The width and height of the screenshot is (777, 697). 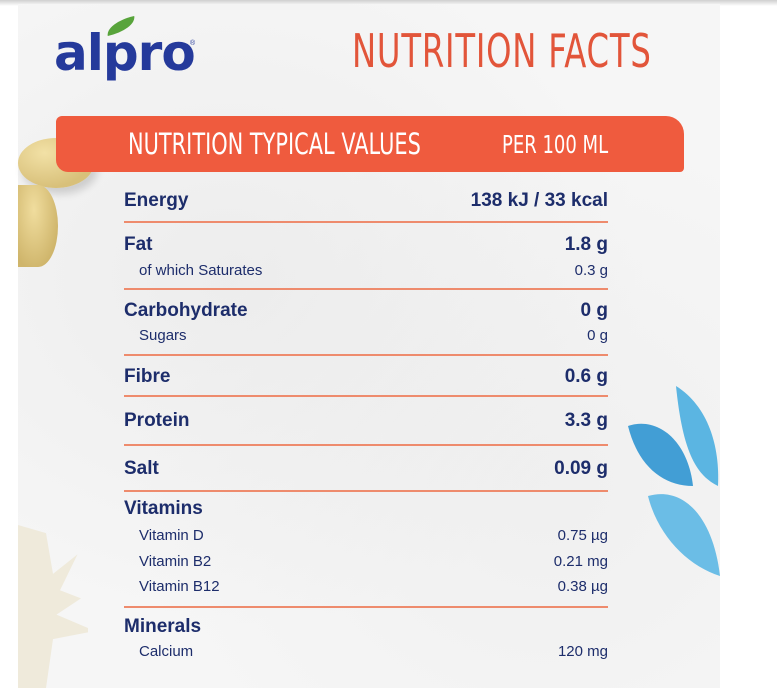 I want to click on section-label: Minerals, so click(x=163, y=626).